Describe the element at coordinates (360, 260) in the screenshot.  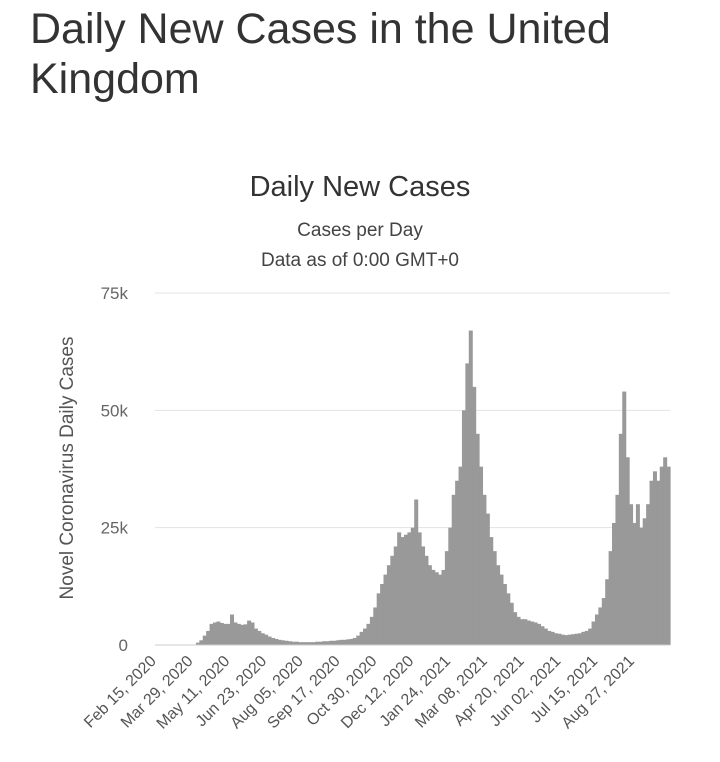
I see `chart-subtitle-data-as-of: Data as of 0:00 GMT+0` at that location.